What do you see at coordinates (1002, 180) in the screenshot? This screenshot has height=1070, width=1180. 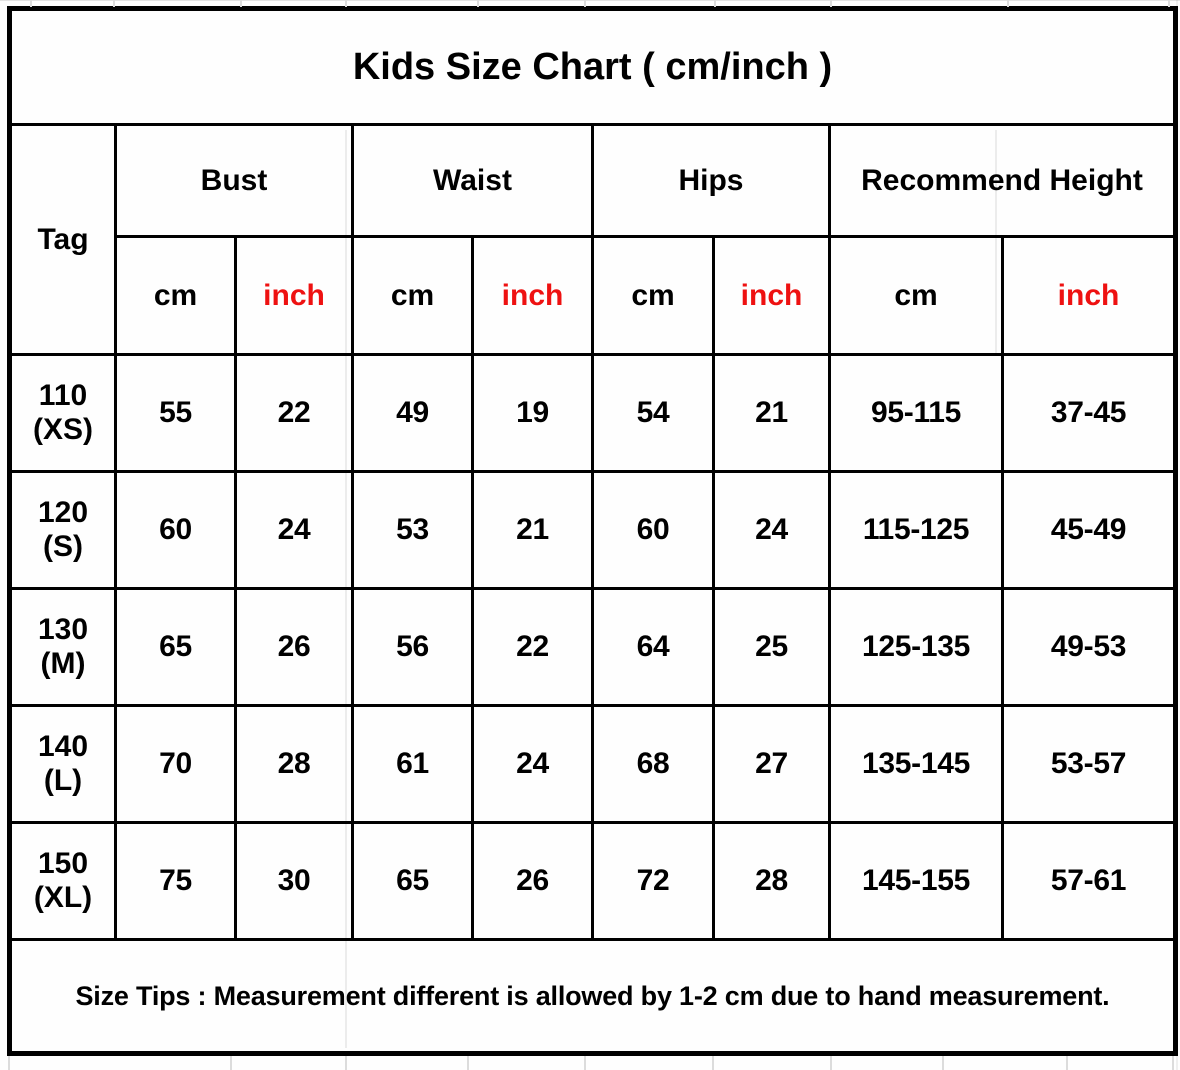 I see `column-header-recommend-height: Recommend Height` at bounding box center [1002, 180].